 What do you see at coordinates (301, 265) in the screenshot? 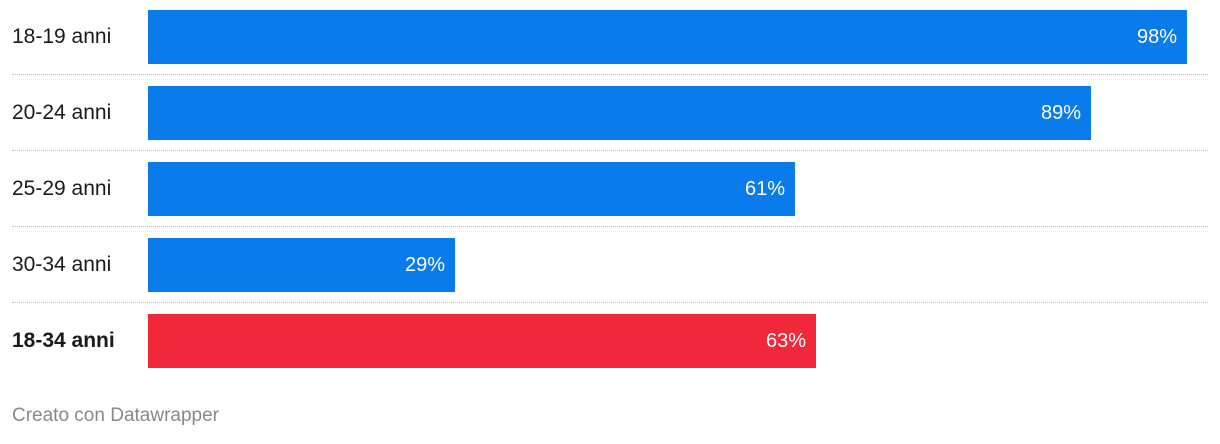
I see `bar: 29%` at bounding box center [301, 265].